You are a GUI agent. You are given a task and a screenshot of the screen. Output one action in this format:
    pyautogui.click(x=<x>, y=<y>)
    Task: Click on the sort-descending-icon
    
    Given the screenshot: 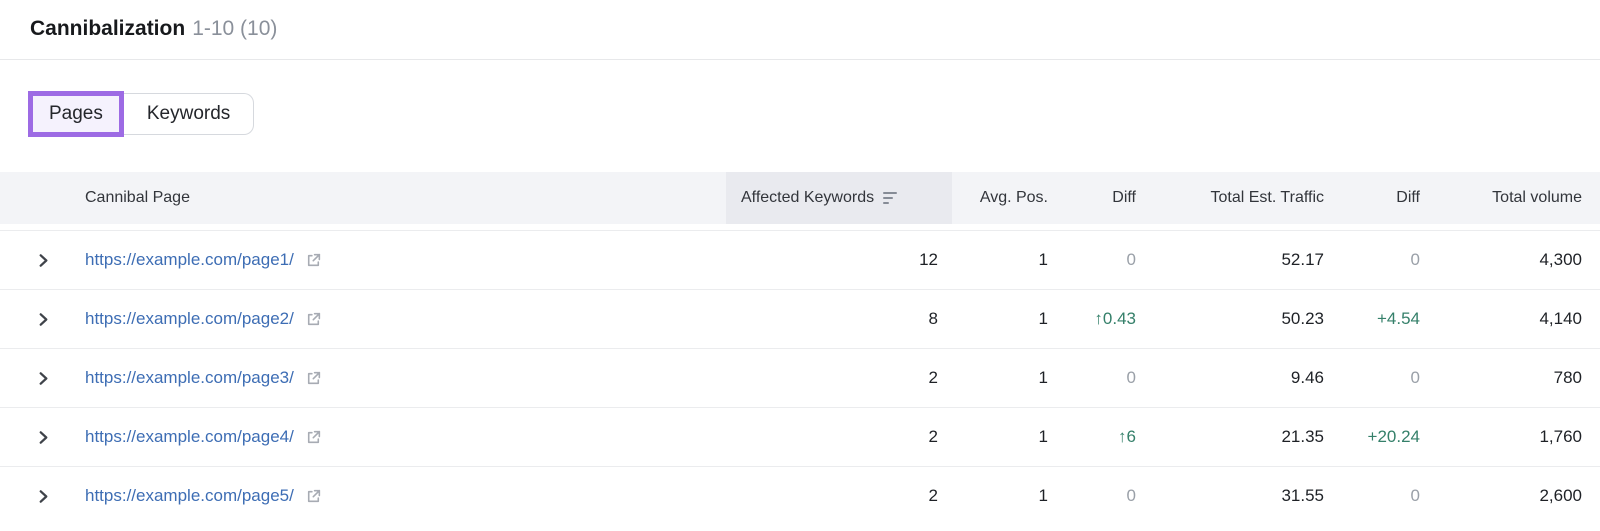 What is the action you would take?
    pyautogui.click(x=890, y=198)
    